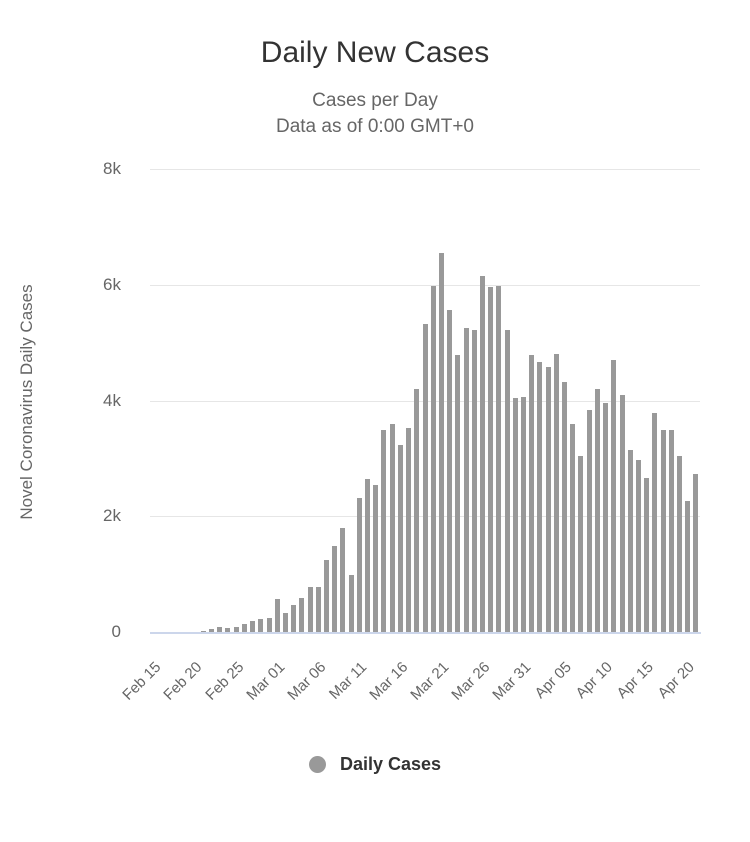 The width and height of the screenshot is (750, 842). Describe the element at coordinates (112, 168) in the screenshot. I see `y-axis-tick-label: 8k` at that location.